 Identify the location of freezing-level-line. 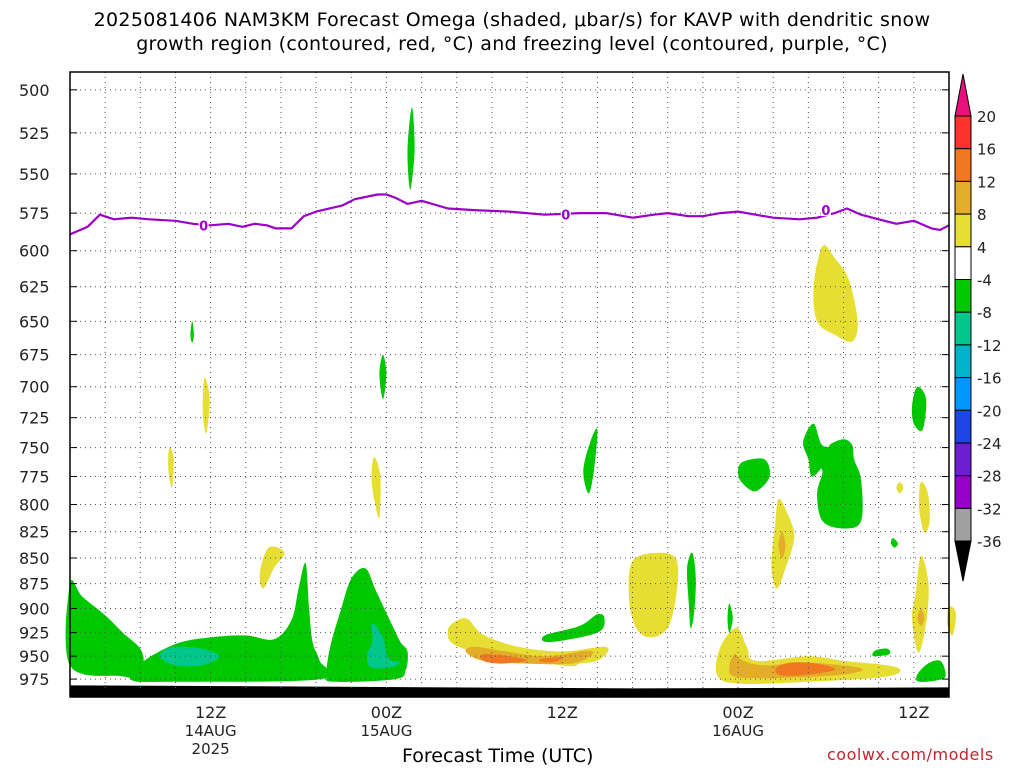
(509, 214).